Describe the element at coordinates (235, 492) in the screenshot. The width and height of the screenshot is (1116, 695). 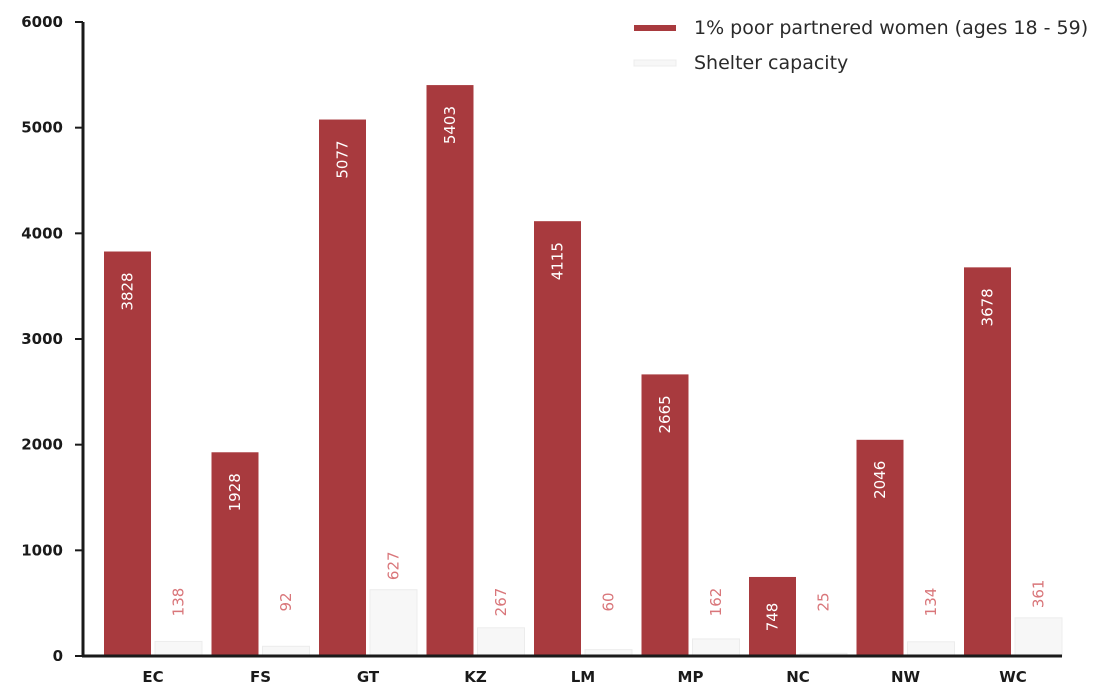
I see `data-label-poor-women: 1928` at that location.